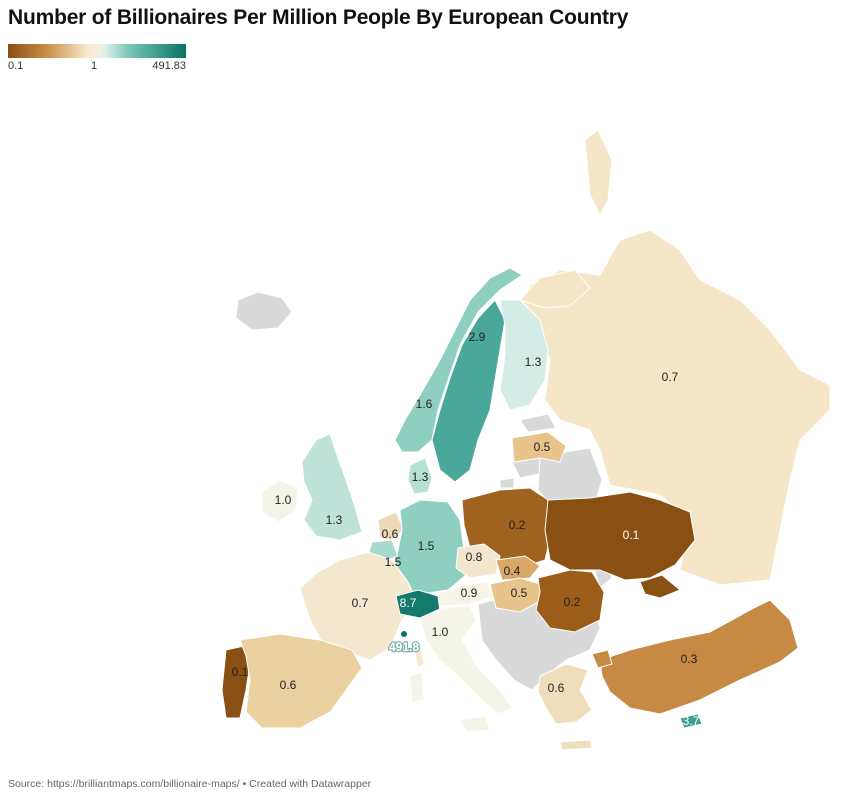 This screenshot has height=800, width=841. Describe the element at coordinates (360, 603) in the screenshot. I see `label-france: 0.7` at that location.